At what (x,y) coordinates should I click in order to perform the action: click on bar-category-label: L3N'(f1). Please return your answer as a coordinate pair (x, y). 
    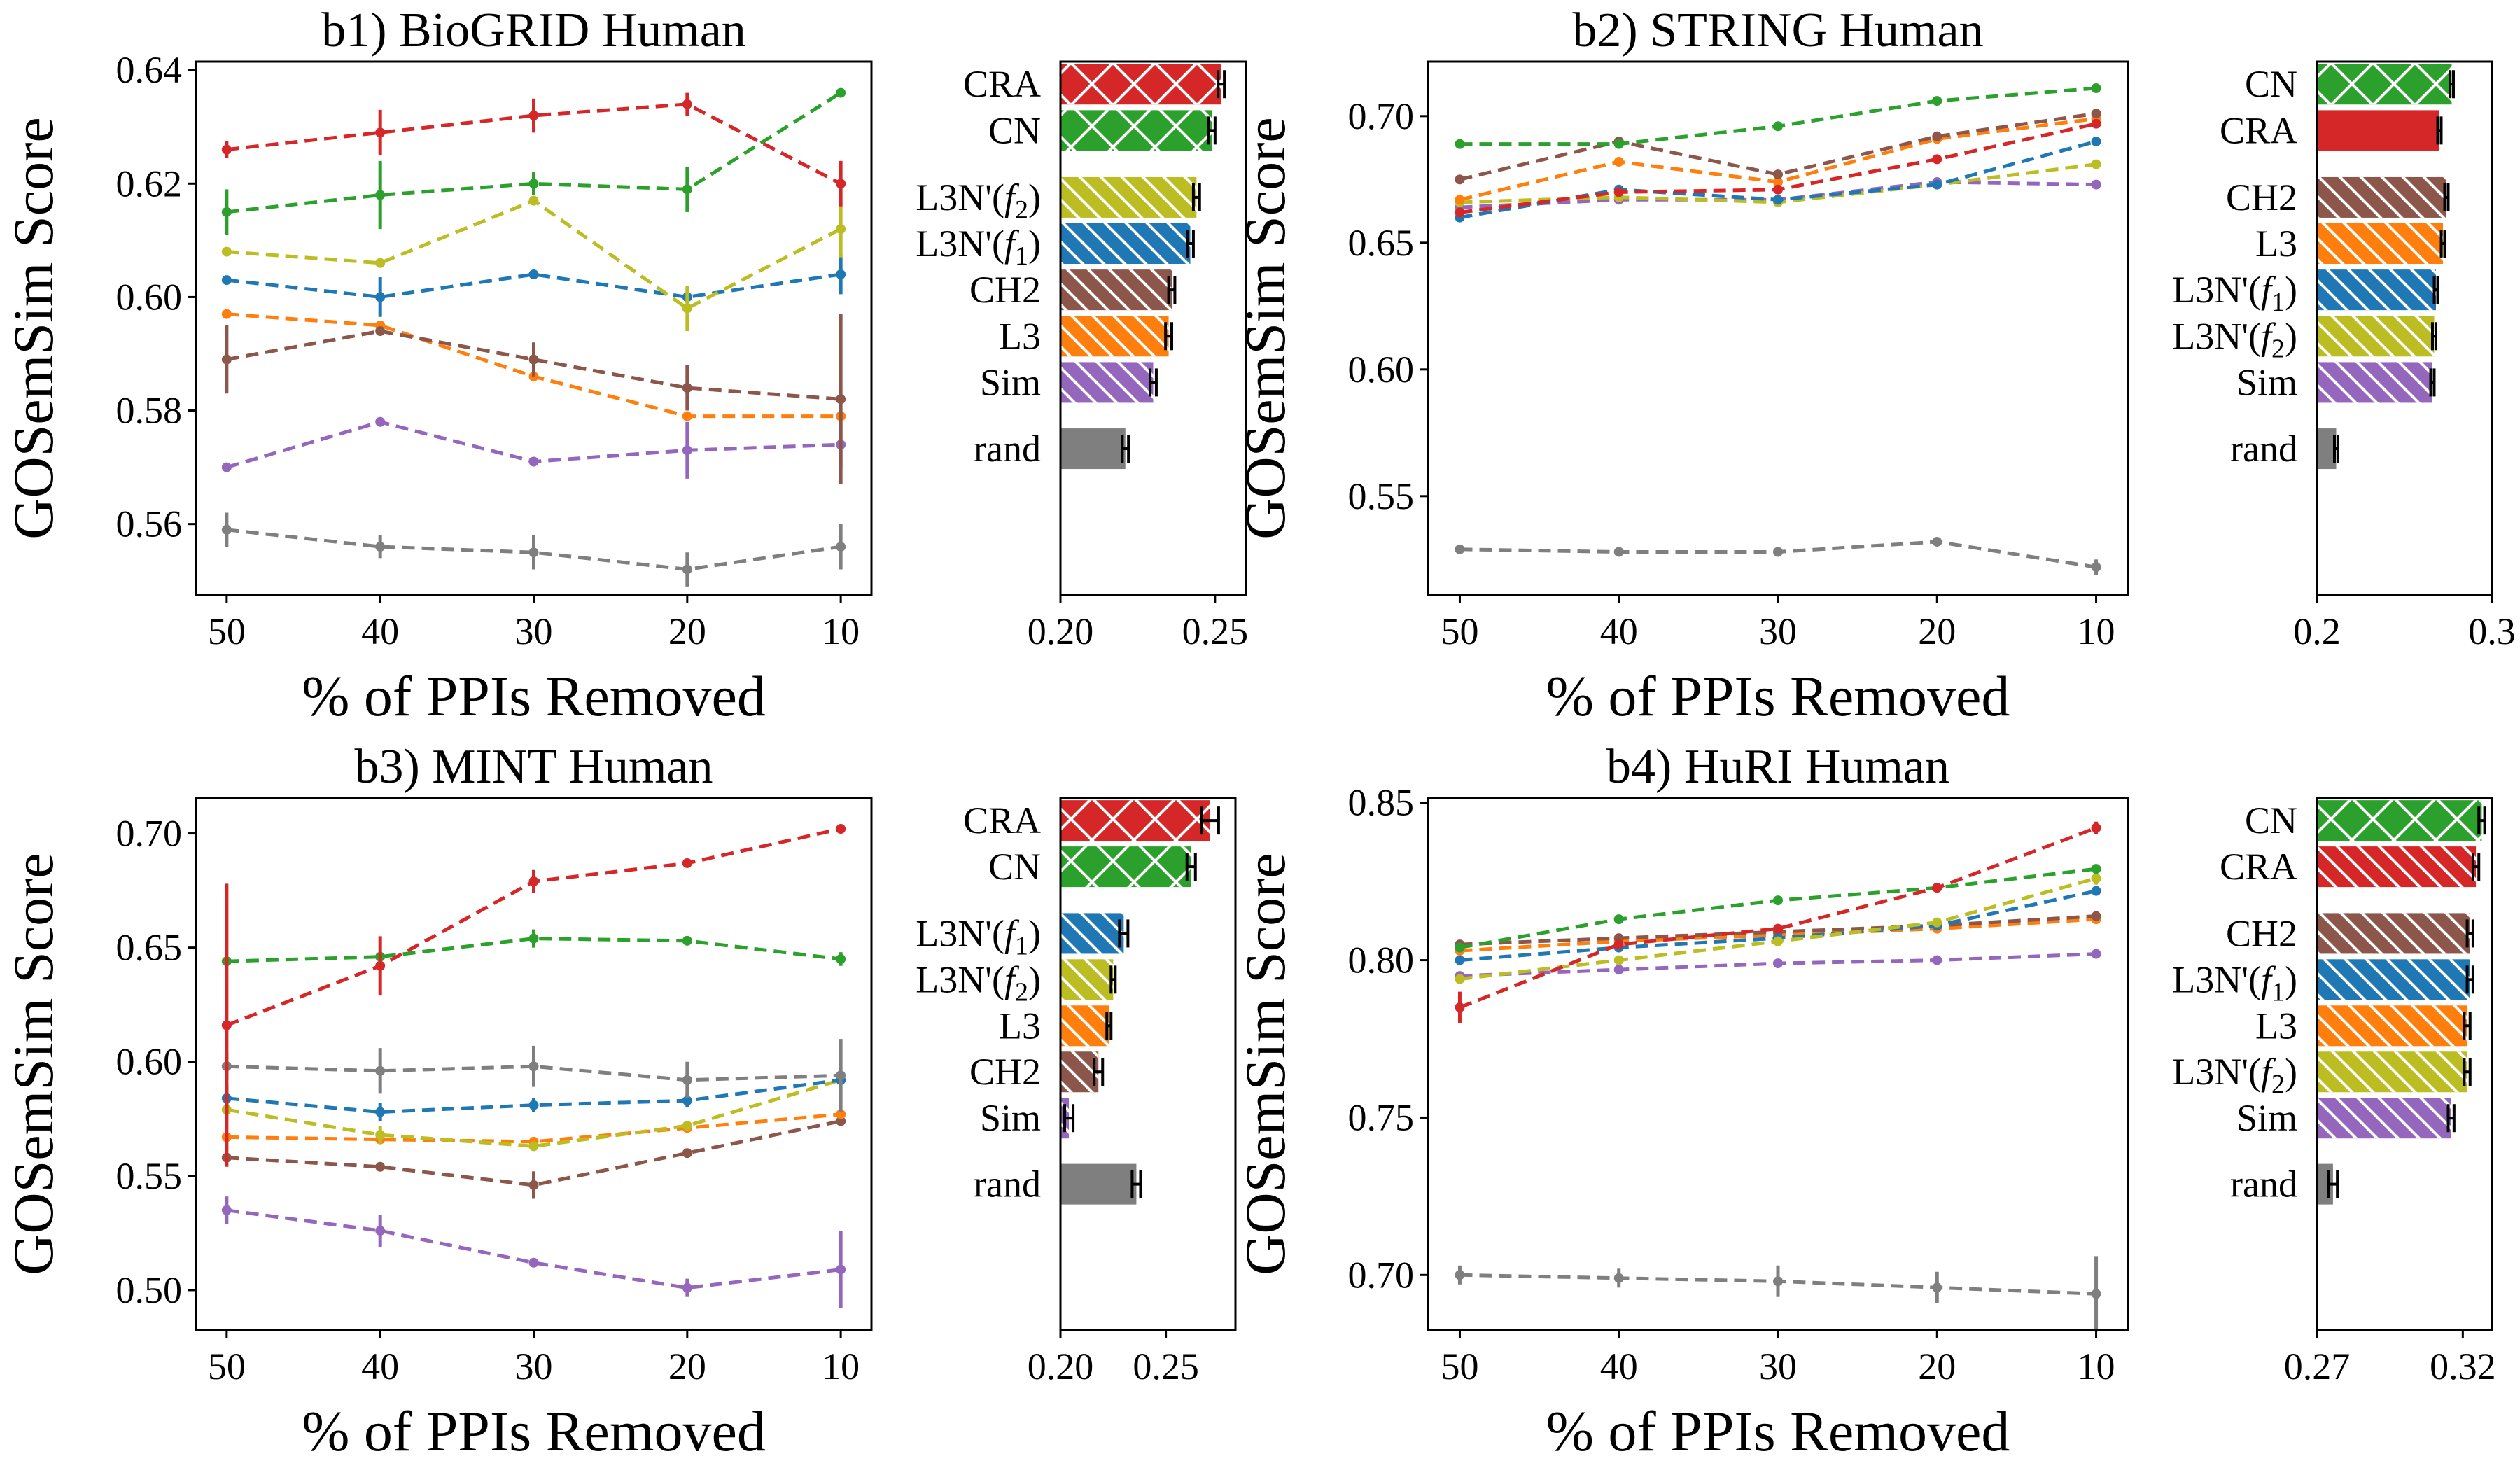
    Looking at the image, I should click on (978, 247).